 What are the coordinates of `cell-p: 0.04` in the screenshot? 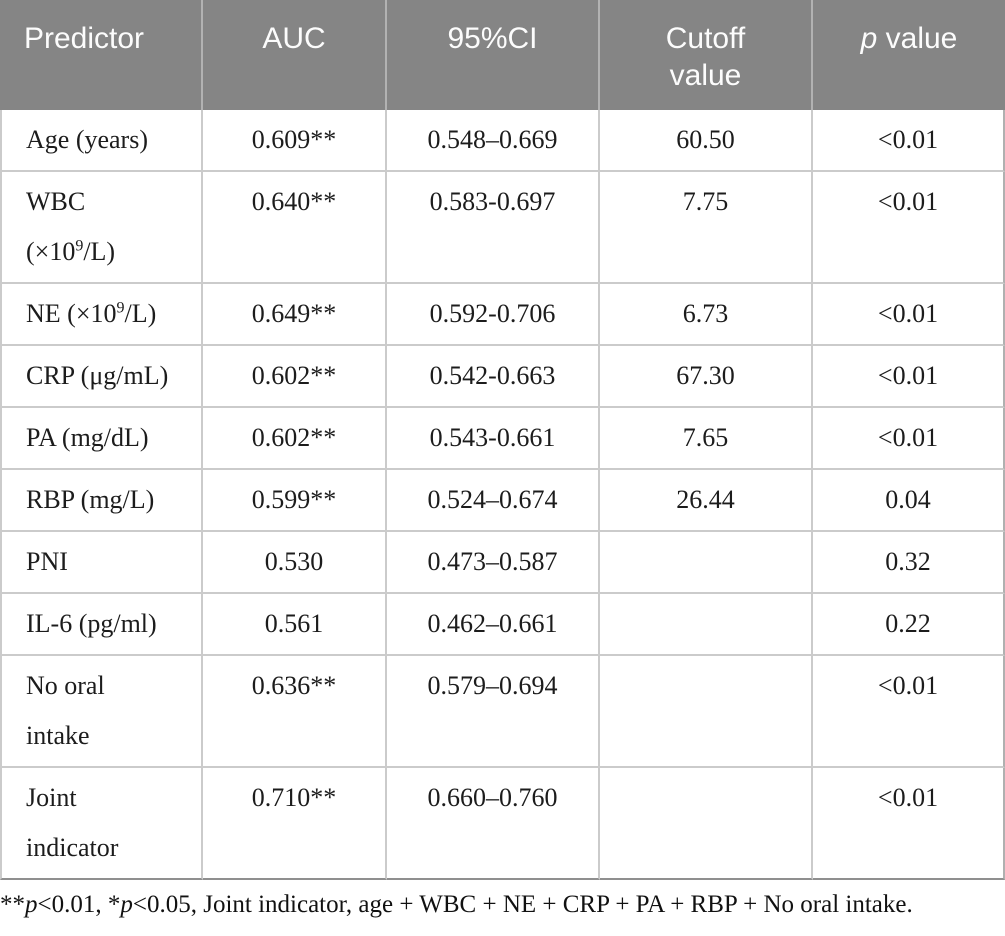 It's located at (909, 501).